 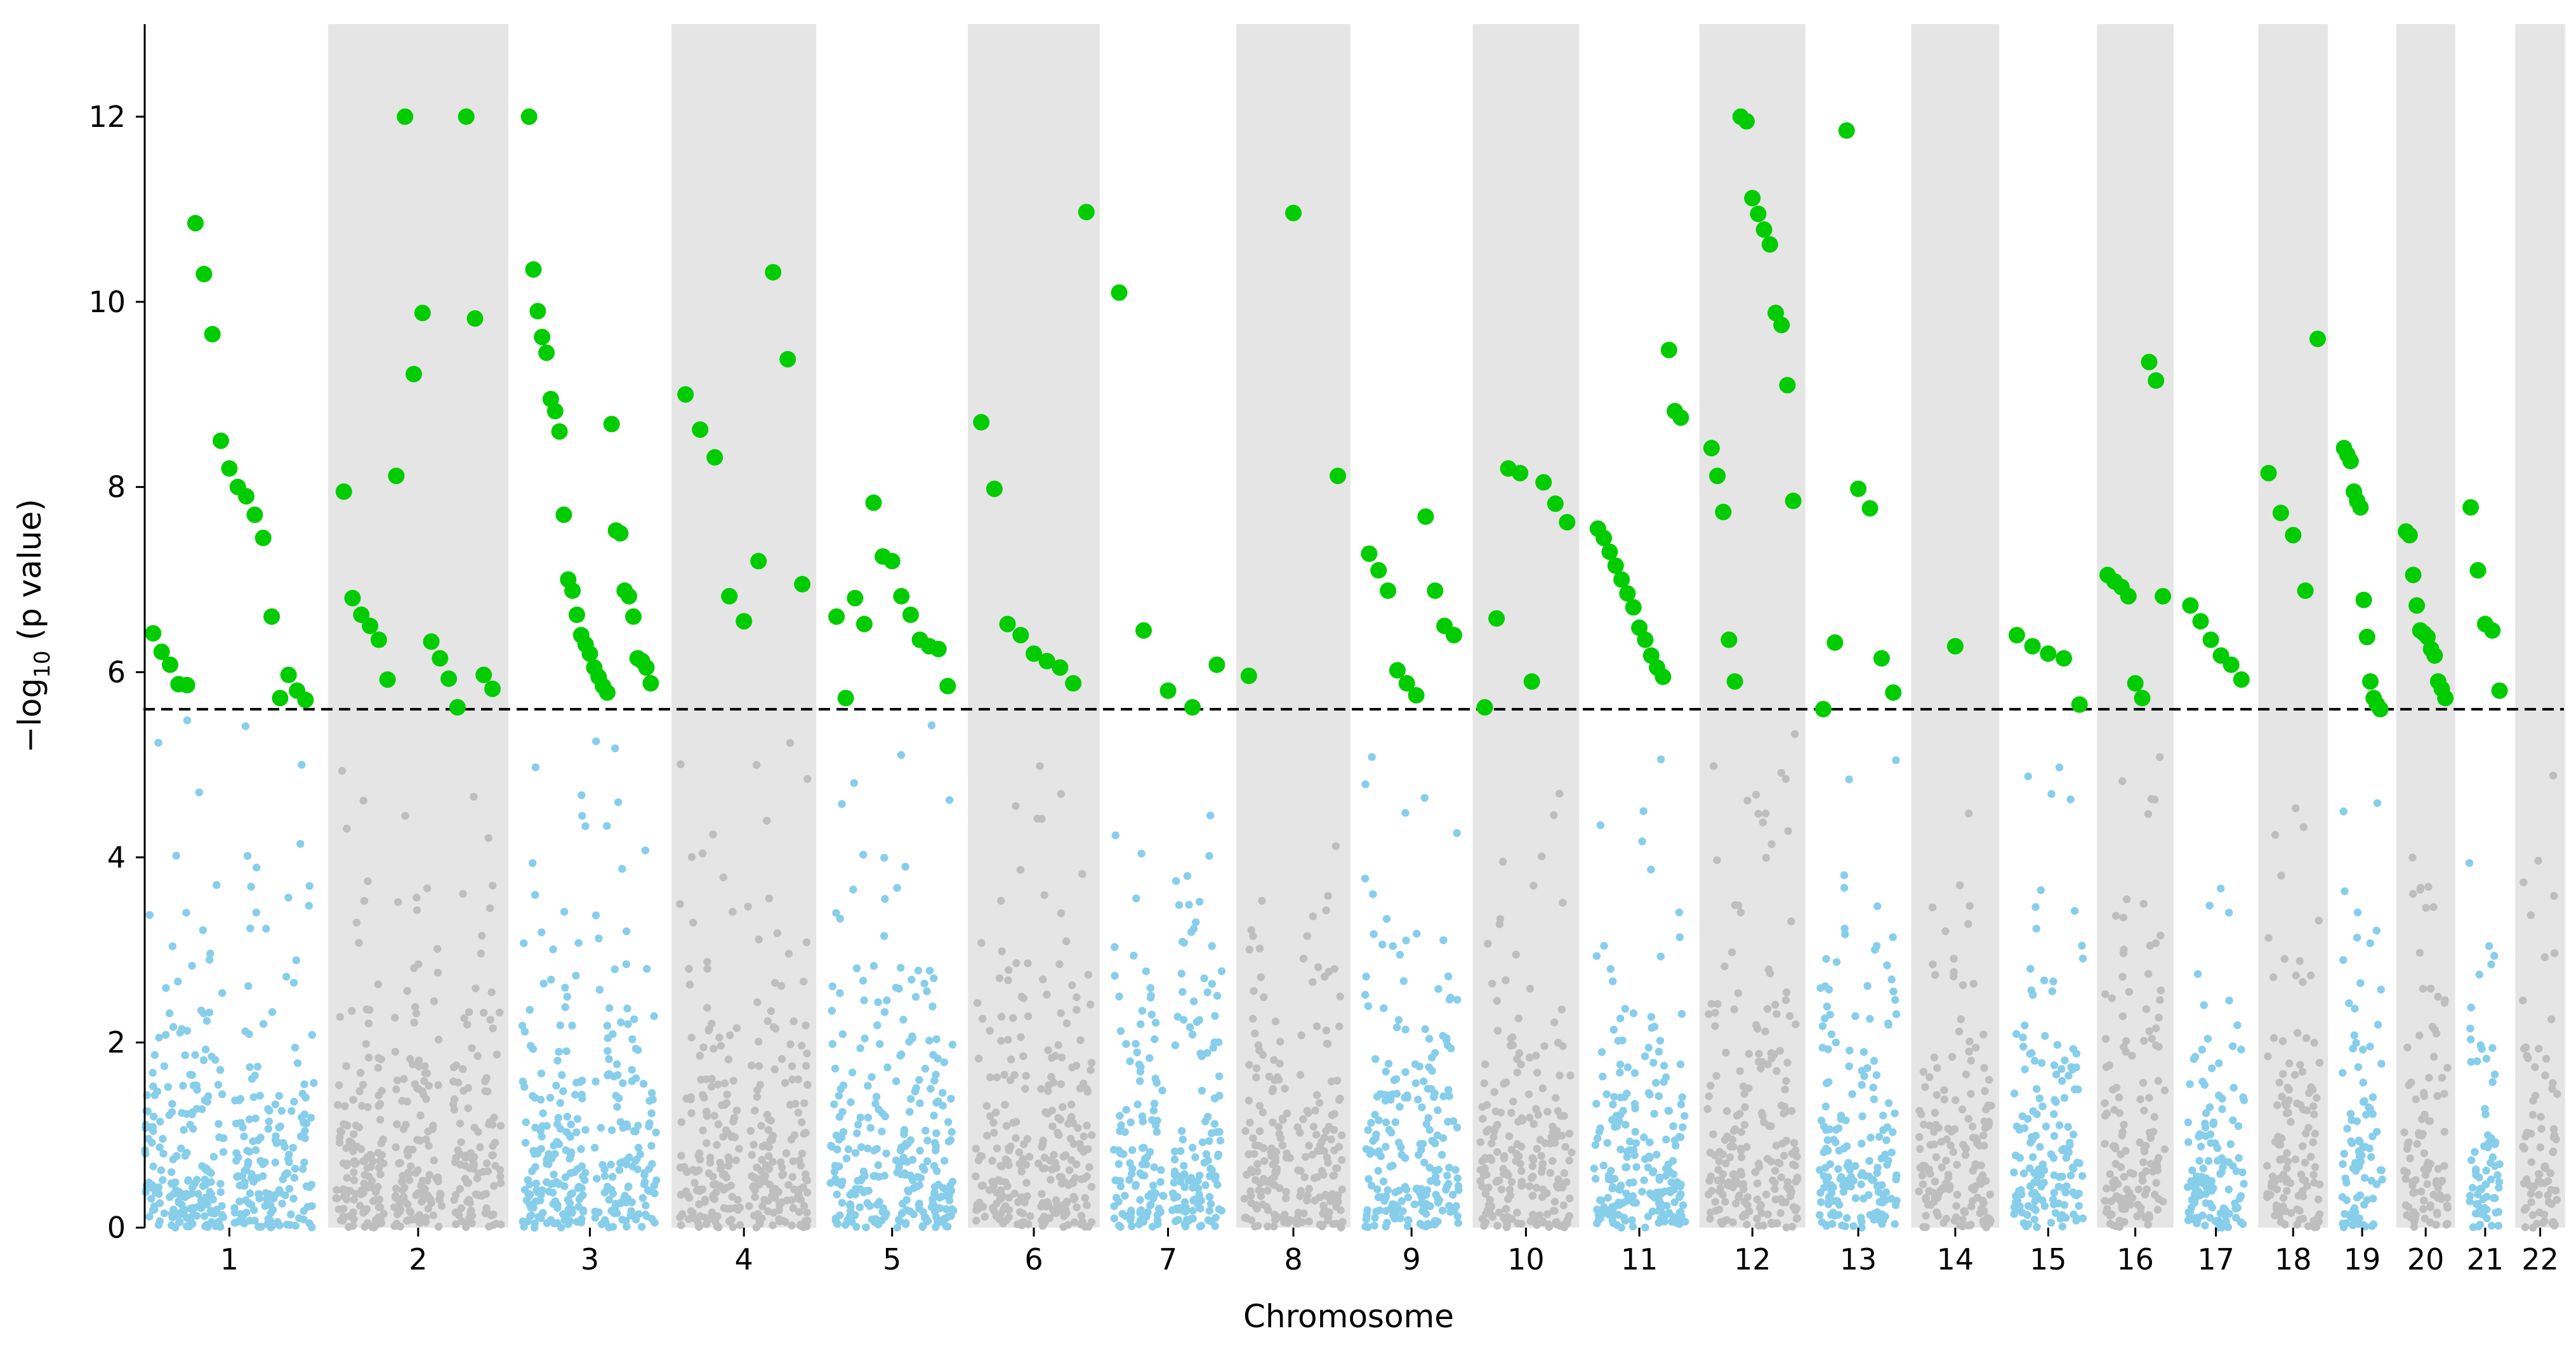 What do you see at coordinates (1753, 1259) in the screenshot?
I see `x-tick-label: 12` at bounding box center [1753, 1259].